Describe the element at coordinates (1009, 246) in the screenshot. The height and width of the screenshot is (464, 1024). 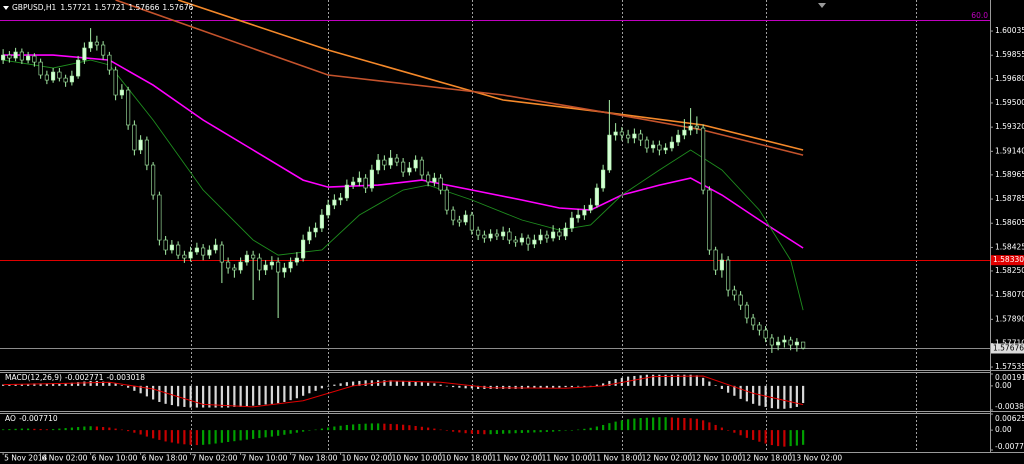
I see `y-tick-label: 1.58425` at that location.